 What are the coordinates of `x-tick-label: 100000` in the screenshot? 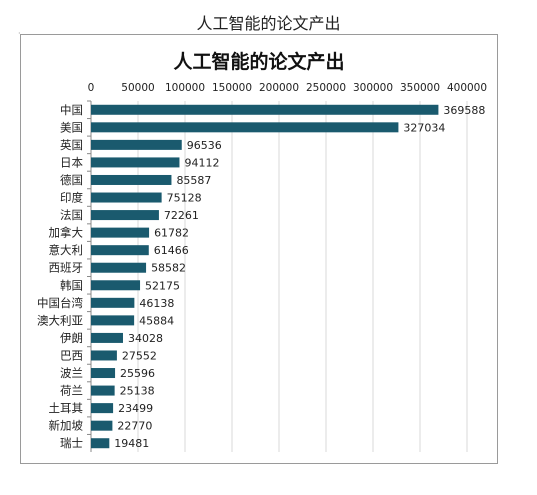 It's located at (185, 88).